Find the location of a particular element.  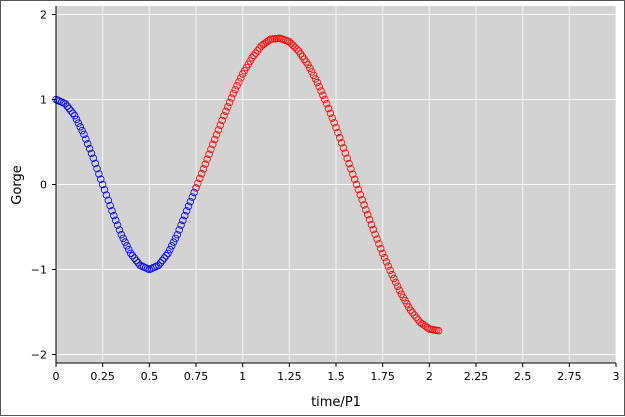

x-tick-label: 2.5 is located at coordinates (523, 376).